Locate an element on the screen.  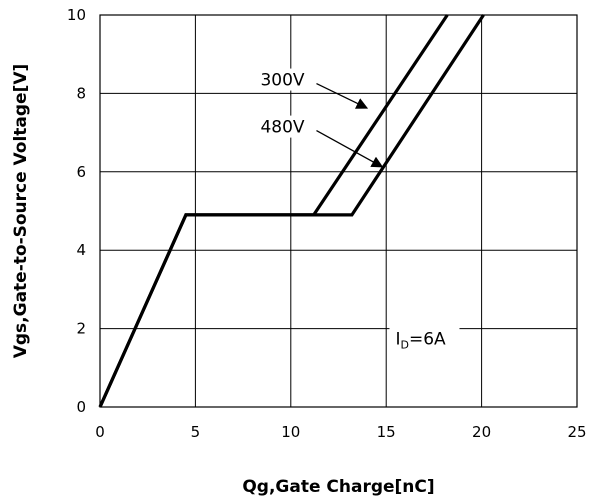
series-label-480v: 480V is located at coordinates (282, 128).